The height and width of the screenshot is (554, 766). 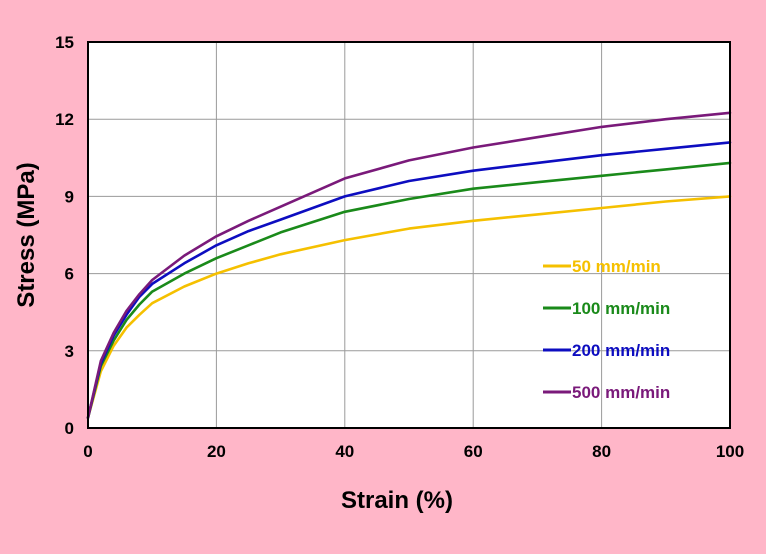 What do you see at coordinates (606, 329) in the screenshot?
I see `legend: 50 mm/min 100 mm/min 200 mm/min 500 mm/min` at bounding box center [606, 329].